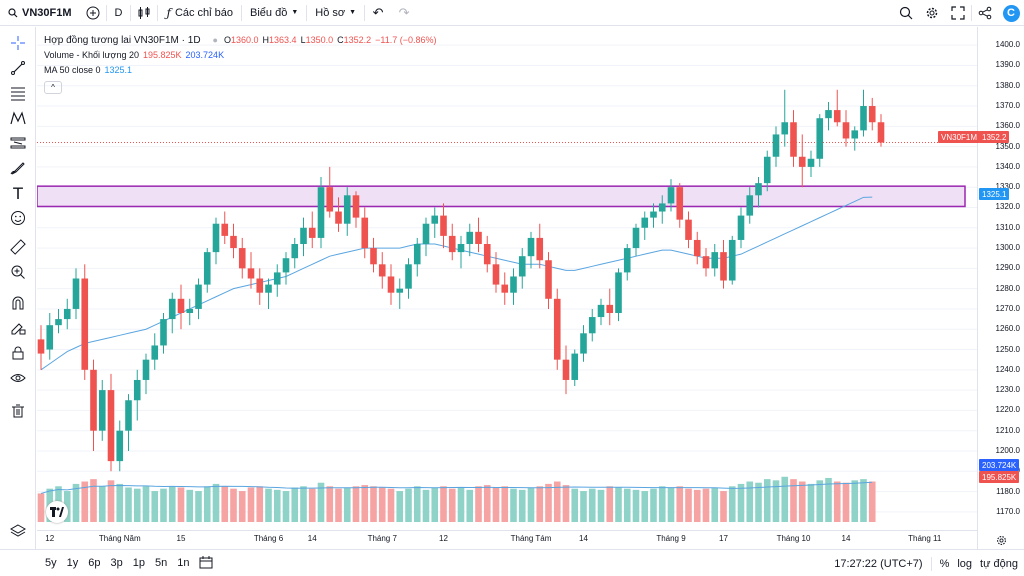 This screenshot has width=1024, height=576. Describe the element at coordinates (93, 13) in the screenshot. I see `add-symbol-button` at that location.